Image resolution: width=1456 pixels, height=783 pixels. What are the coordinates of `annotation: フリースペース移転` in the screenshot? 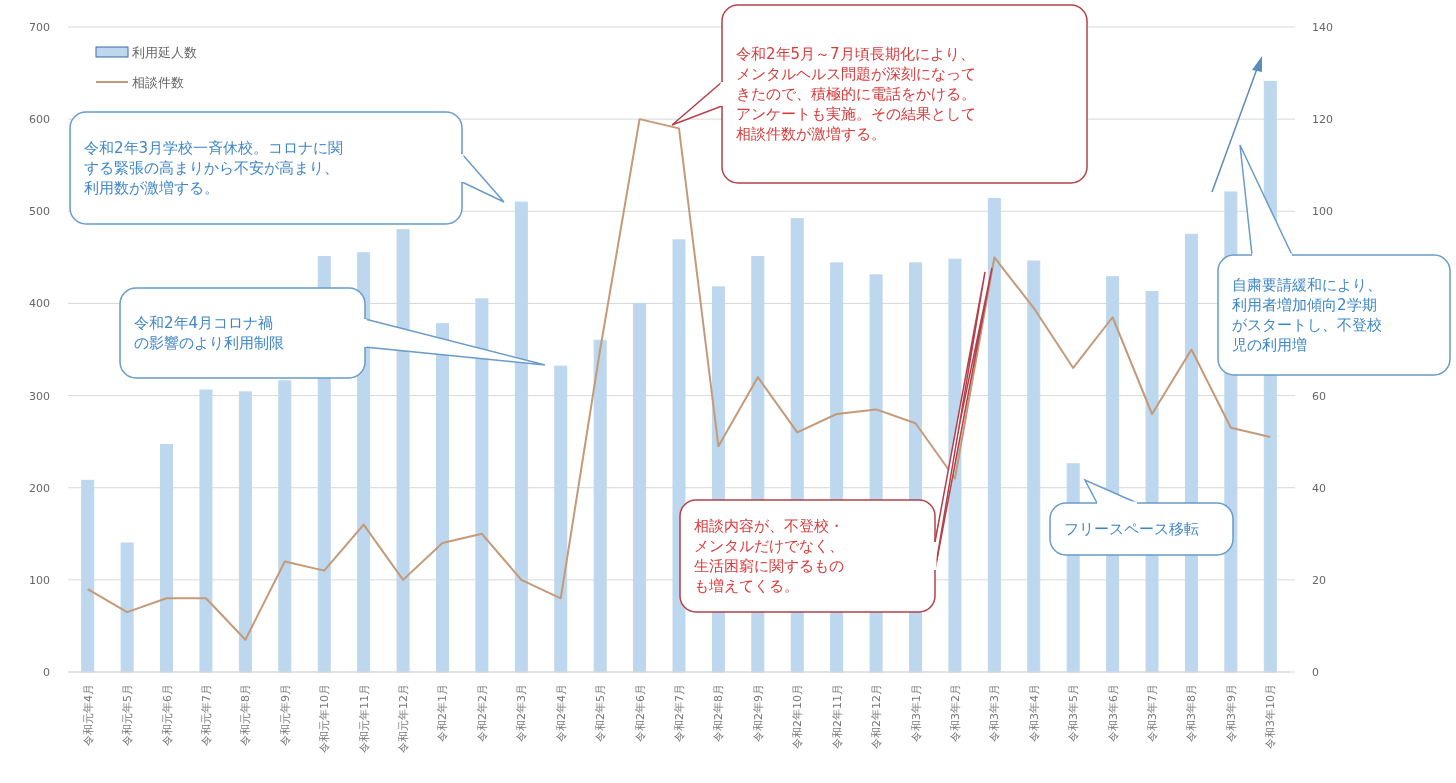 It's located at (1131, 529).